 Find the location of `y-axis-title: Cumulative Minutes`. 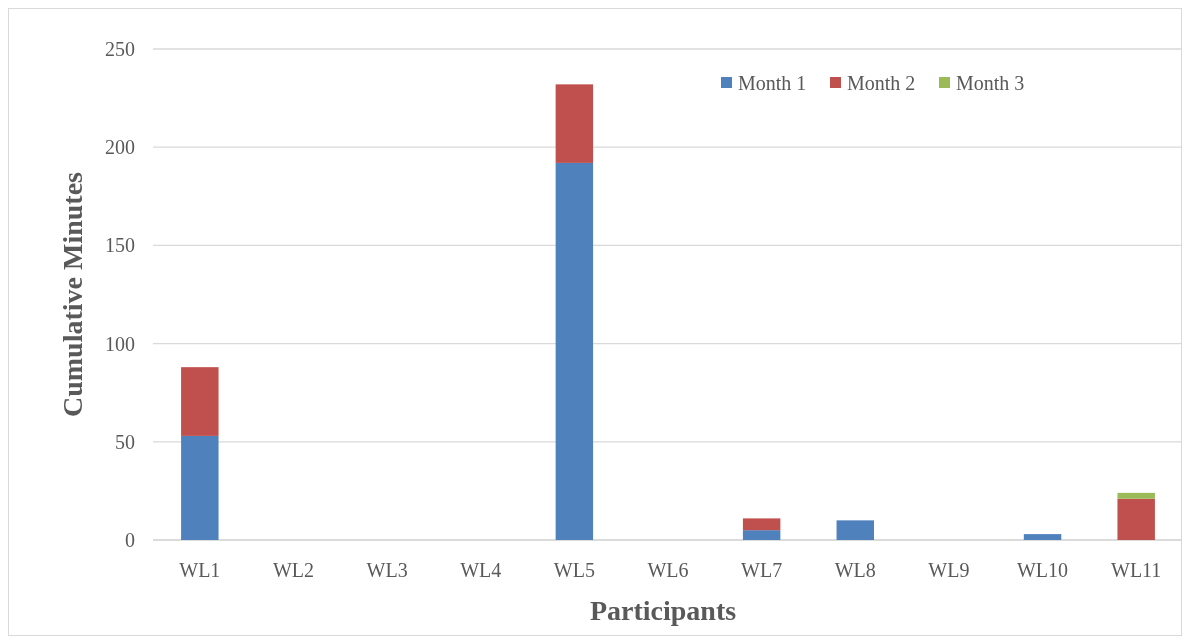

y-axis-title: Cumulative Minutes is located at coordinates (72, 294).